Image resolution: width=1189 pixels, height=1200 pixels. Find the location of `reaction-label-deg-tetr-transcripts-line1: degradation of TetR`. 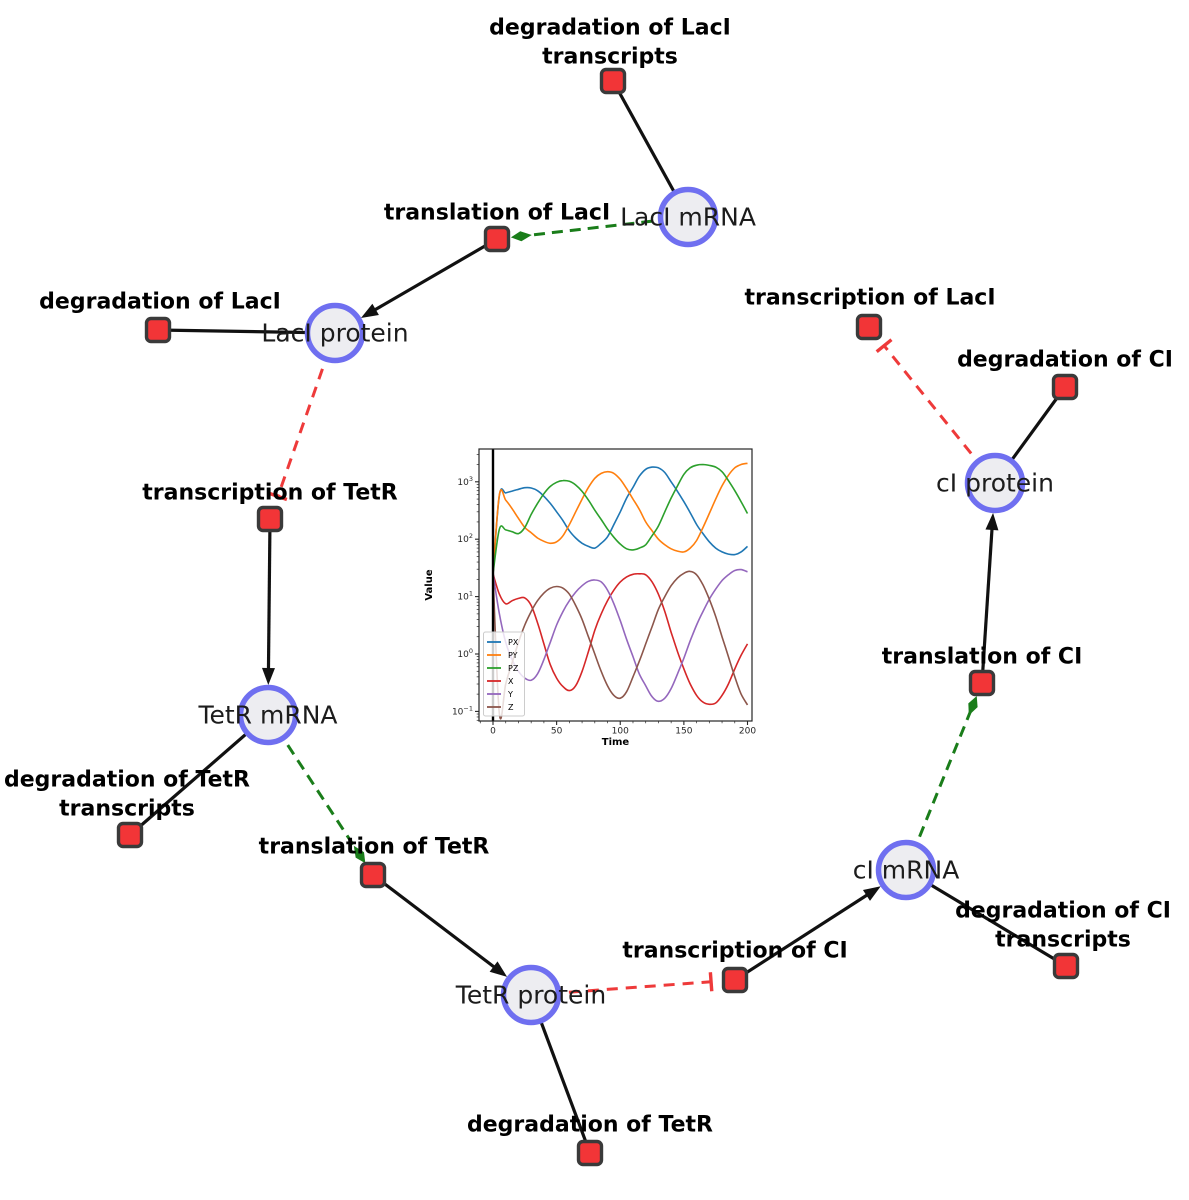

reaction-label-deg-tetr-transcripts-line1: degradation of TetR is located at coordinates (127, 780).